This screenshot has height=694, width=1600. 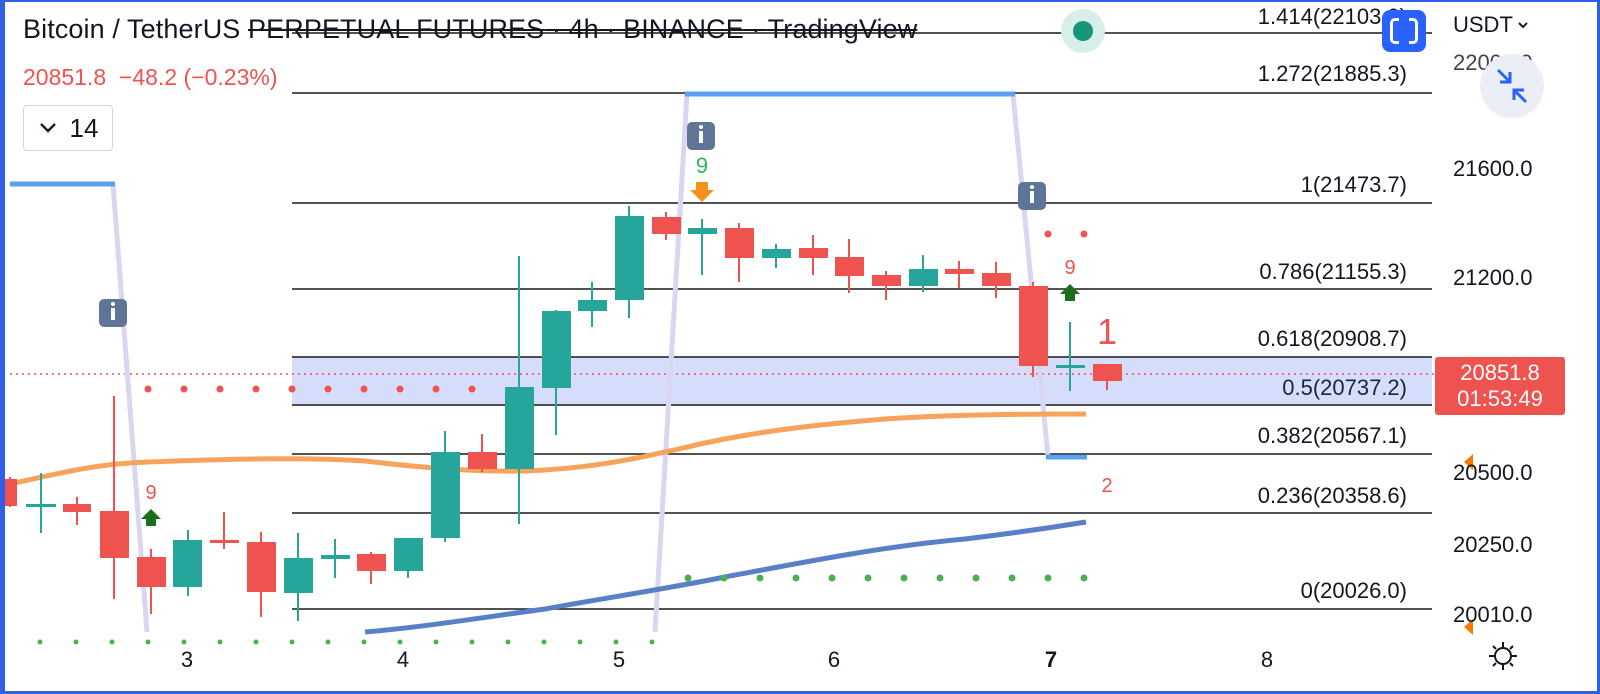 I want to click on fib-label: 0.786(21155.3), so click(x=1333, y=271).